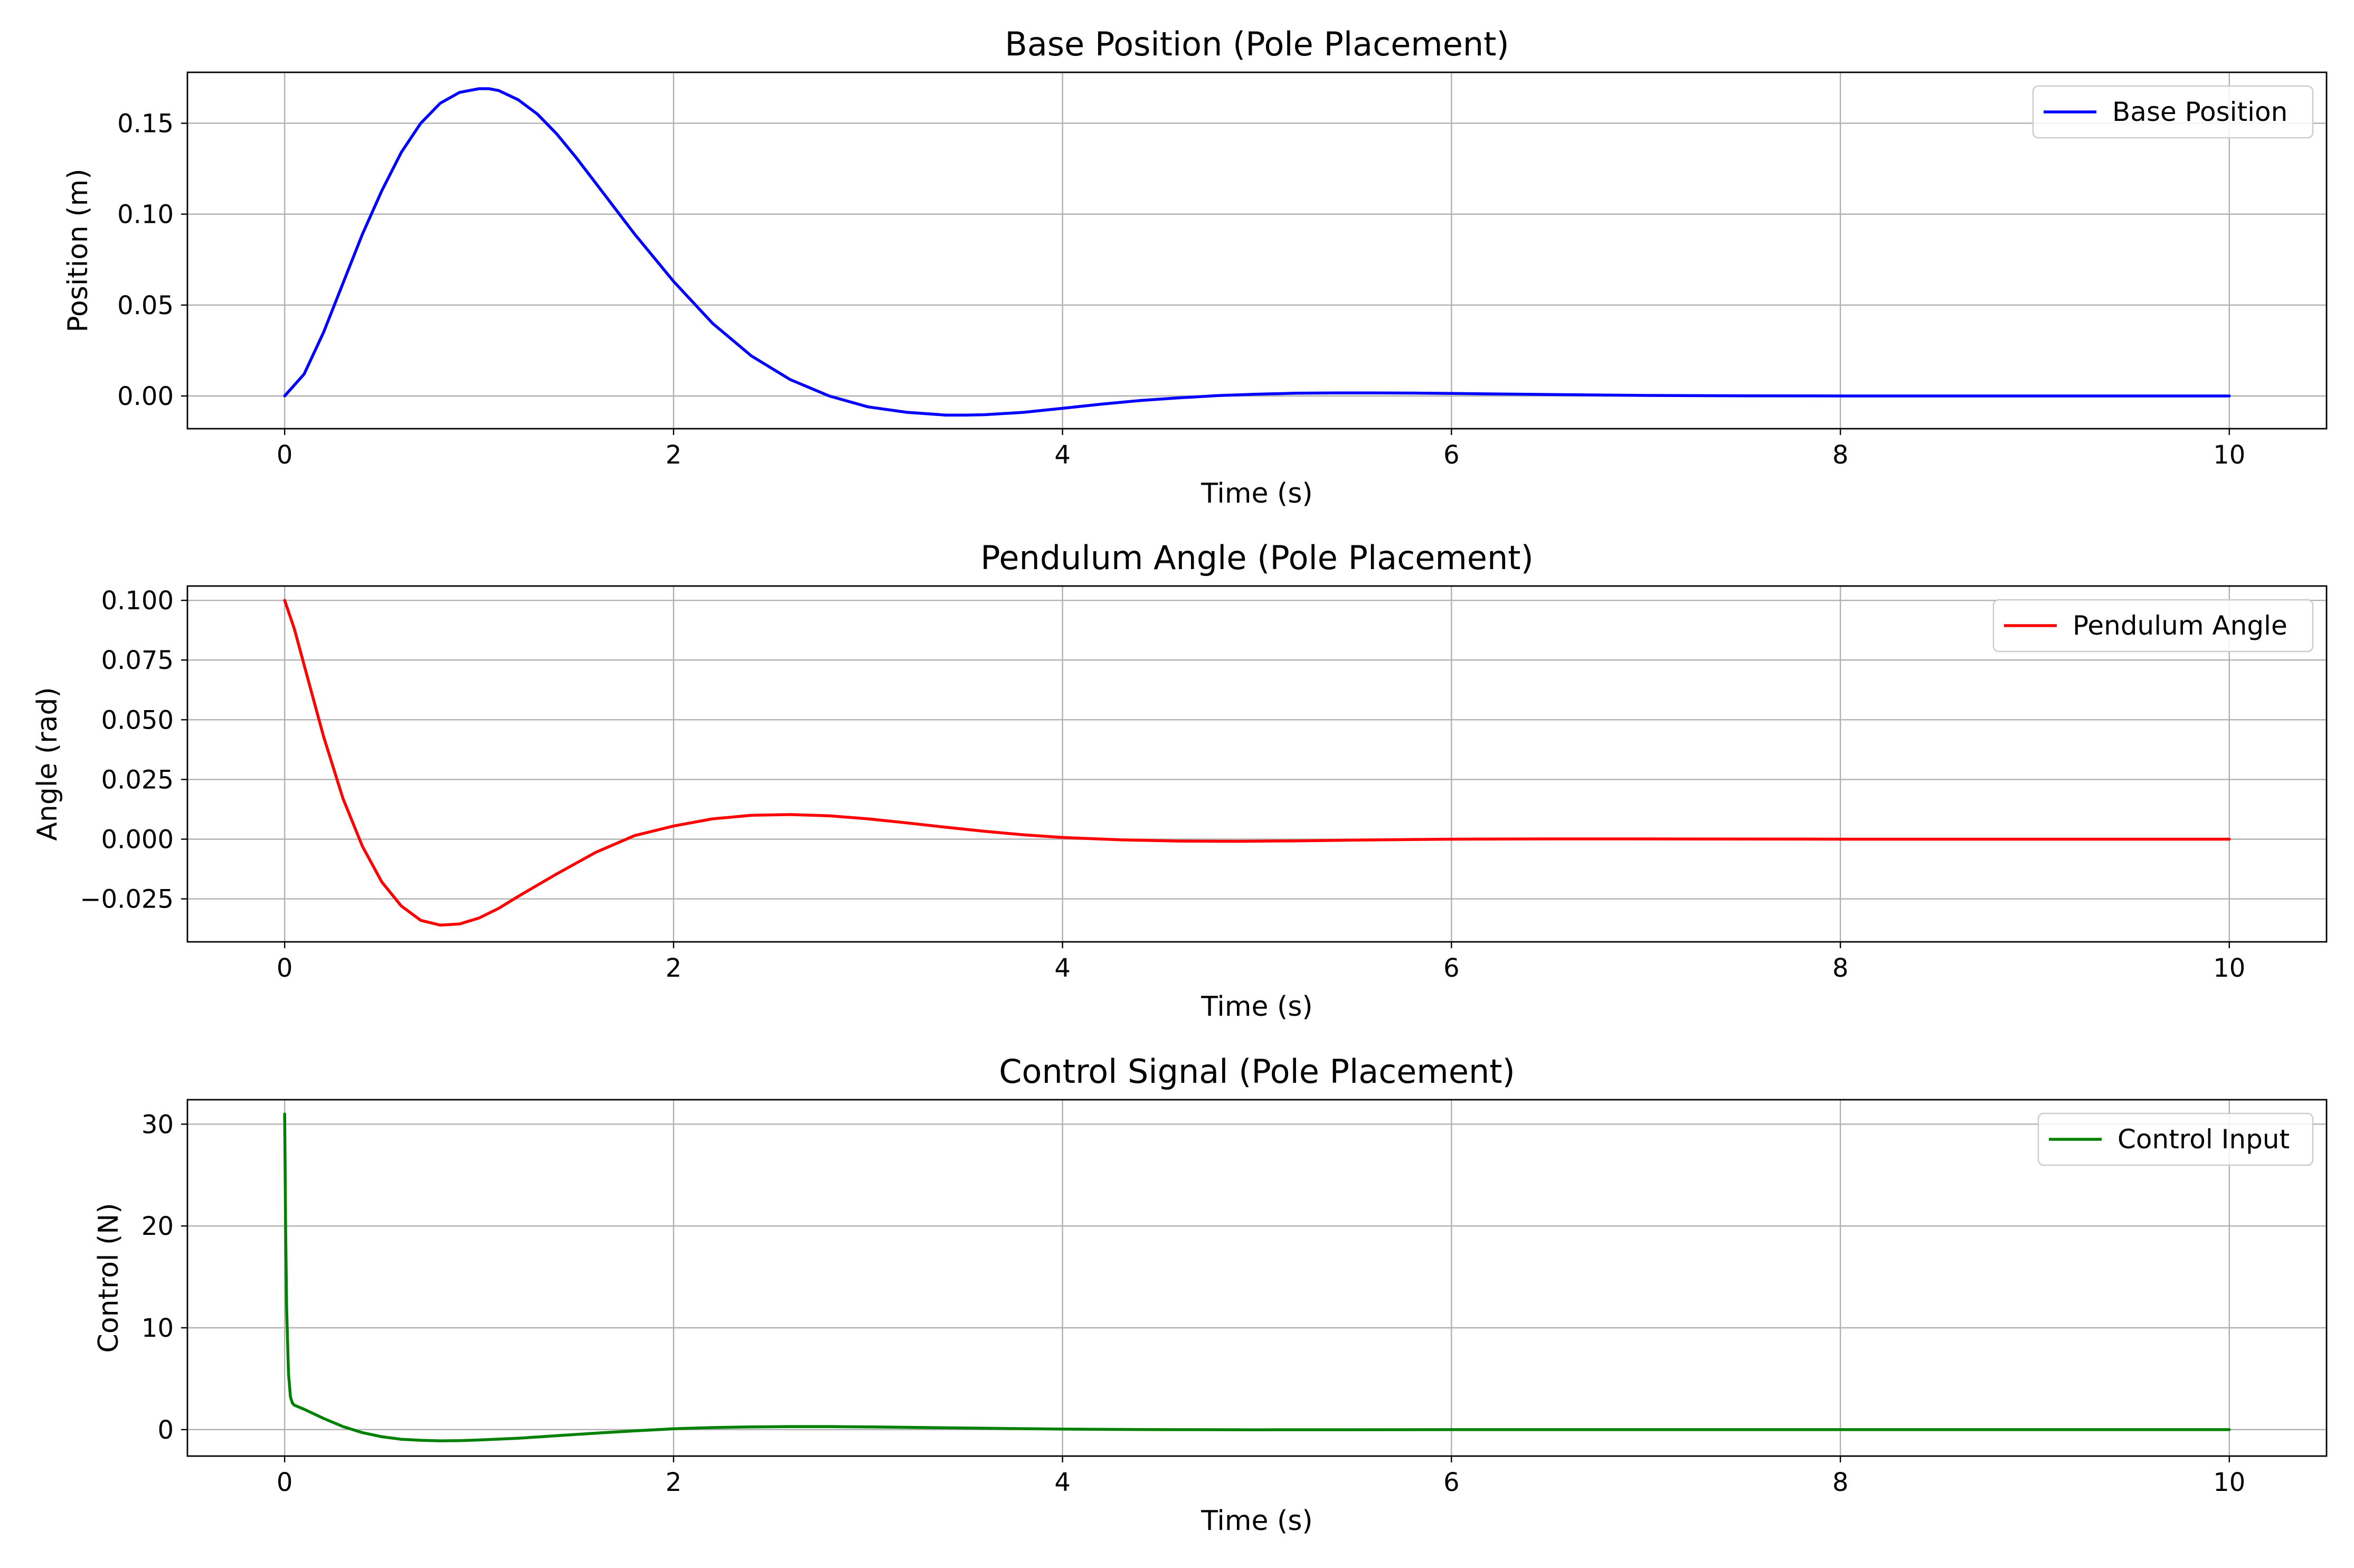  What do you see at coordinates (2180, 625) in the screenshot?
I see `legend-label: Pendulum Angle` at bounding box center [2180, 625].